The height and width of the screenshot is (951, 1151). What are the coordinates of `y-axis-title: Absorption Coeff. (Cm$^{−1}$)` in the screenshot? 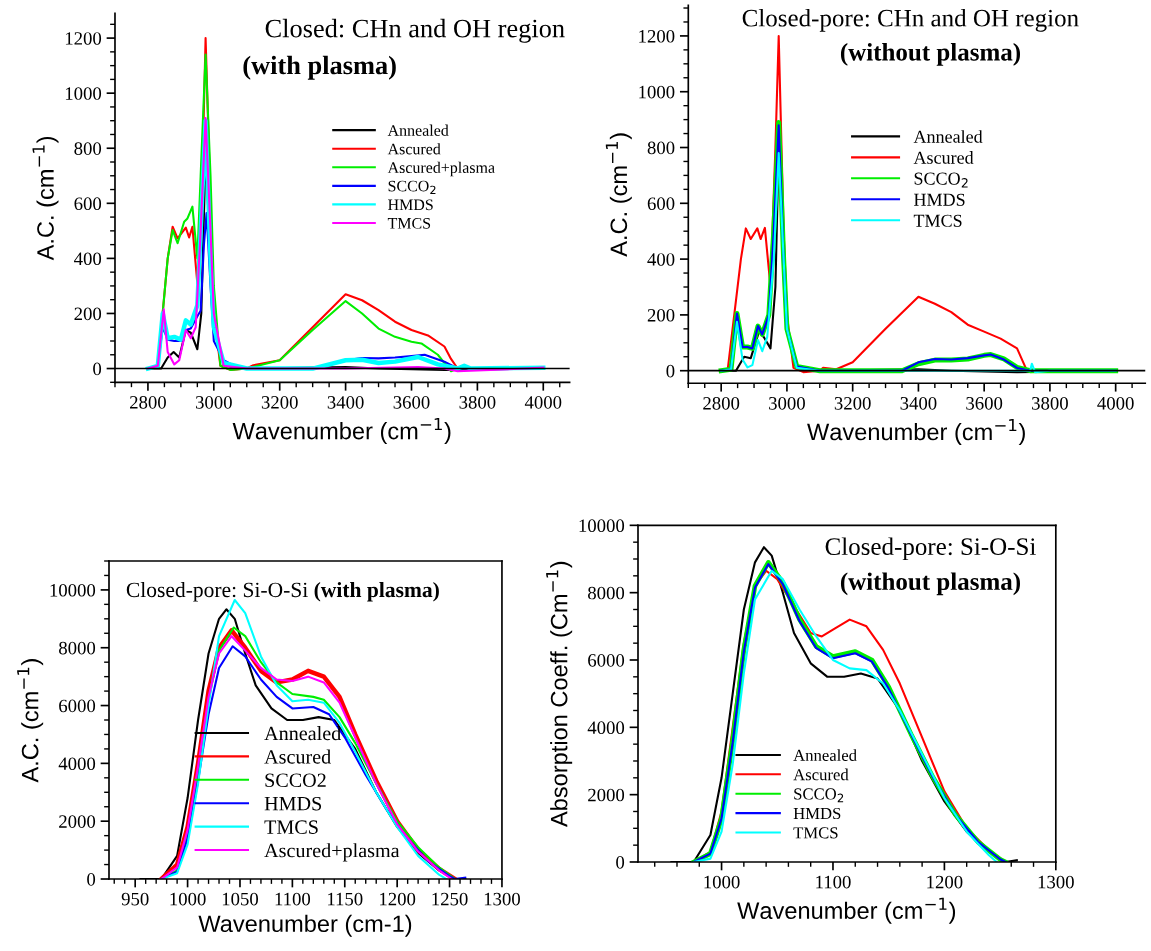 It's located at (559, 694).